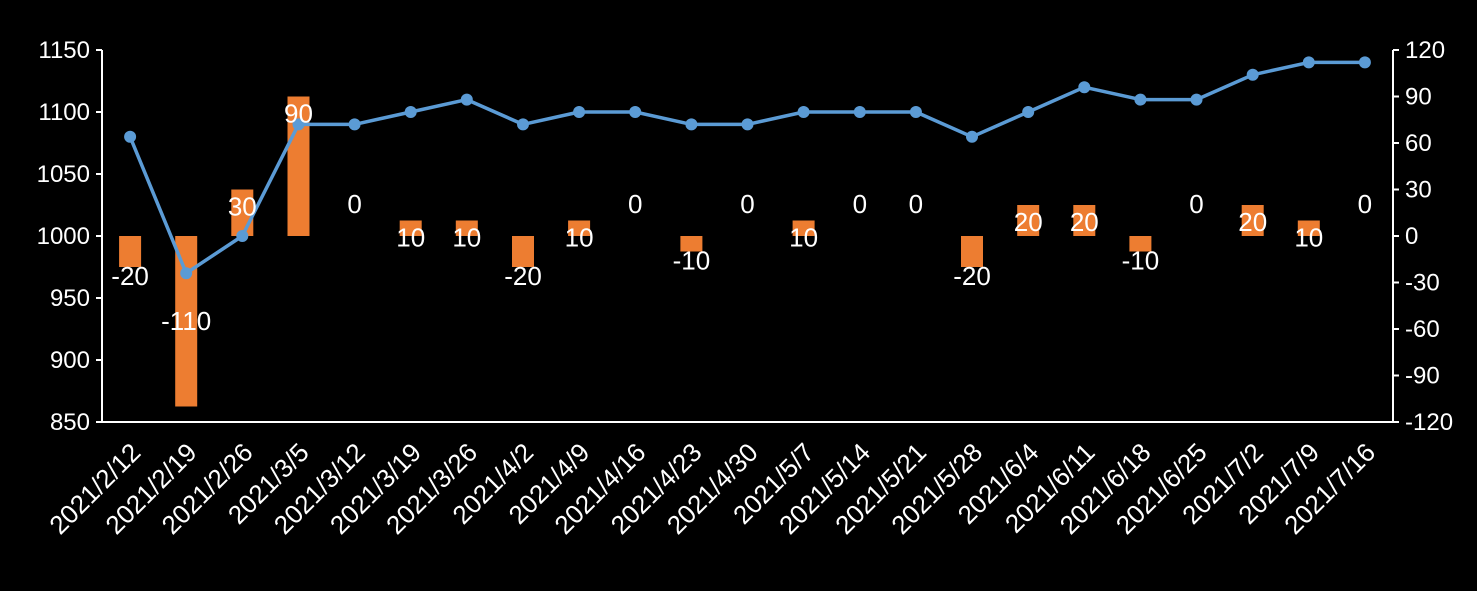 The image size is (1477, 591). I want to click on y-right-tick-label: 0, so click(1411, 236).